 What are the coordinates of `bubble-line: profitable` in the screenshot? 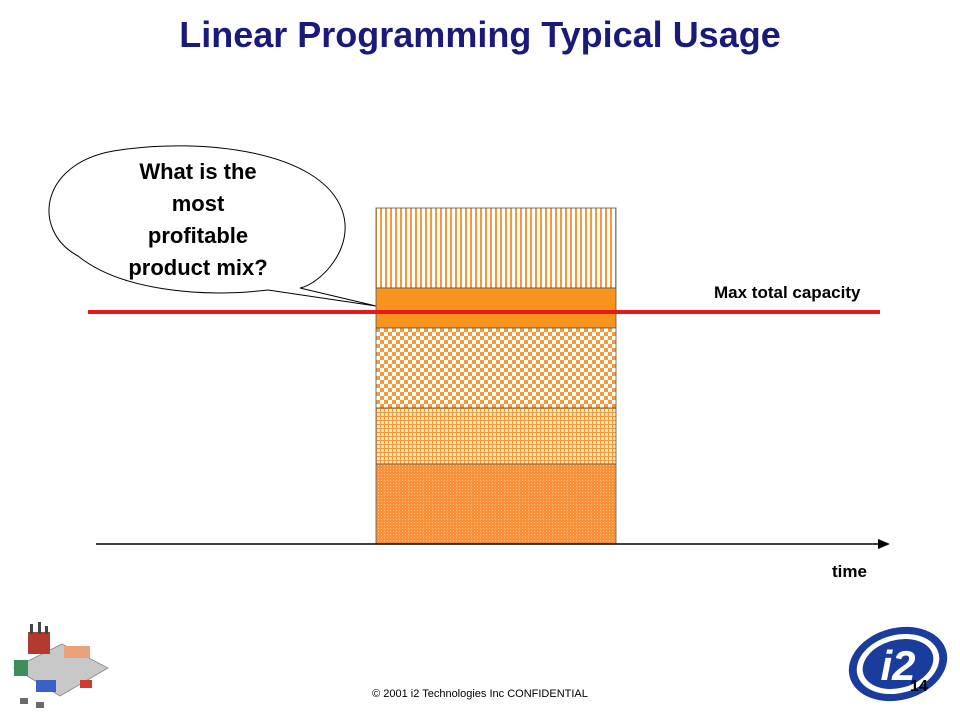 It's located at (198, 235).